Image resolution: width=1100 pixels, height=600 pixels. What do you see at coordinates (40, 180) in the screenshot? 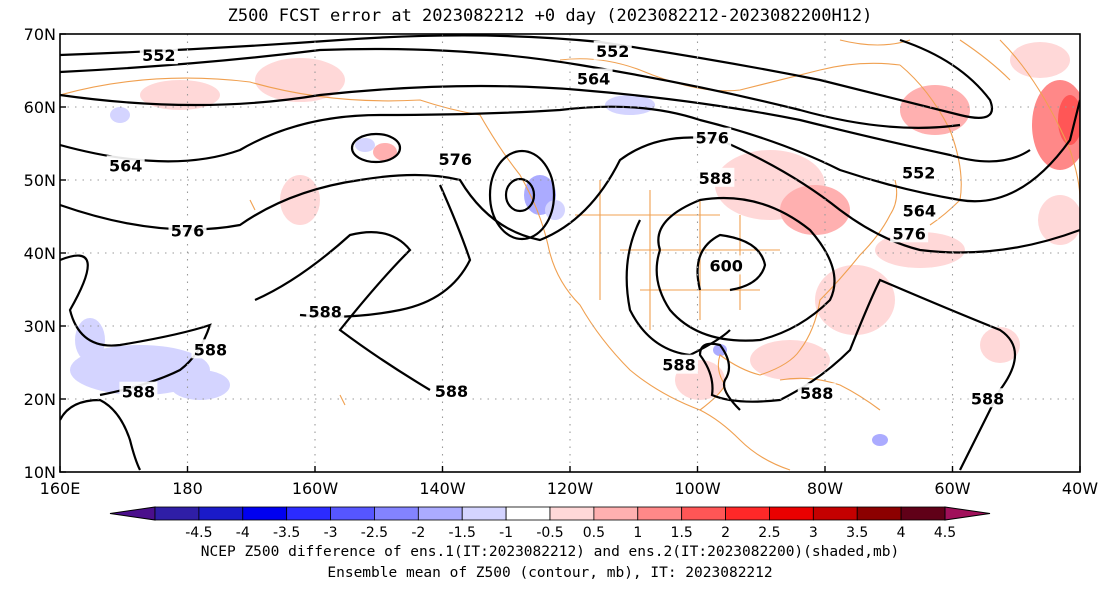
I see `y-tick-label: 50N` at bounding box center [40, 180].